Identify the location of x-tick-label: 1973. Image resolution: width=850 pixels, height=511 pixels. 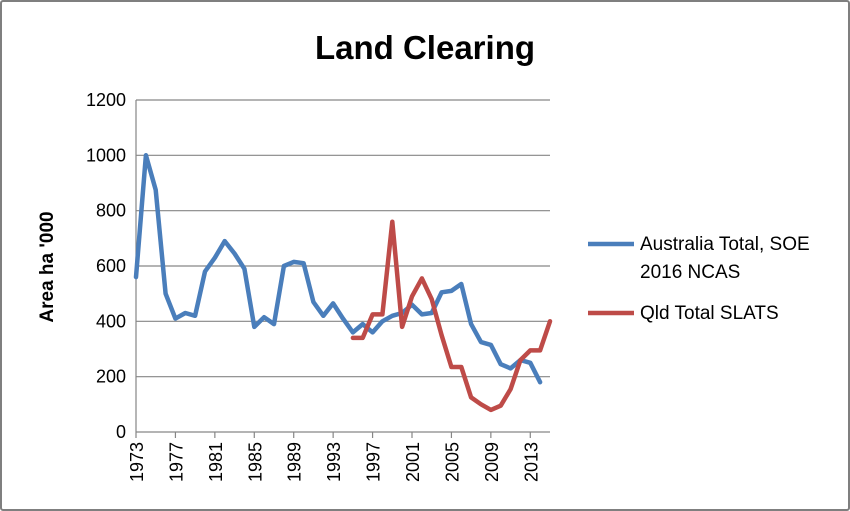
(137, 462).